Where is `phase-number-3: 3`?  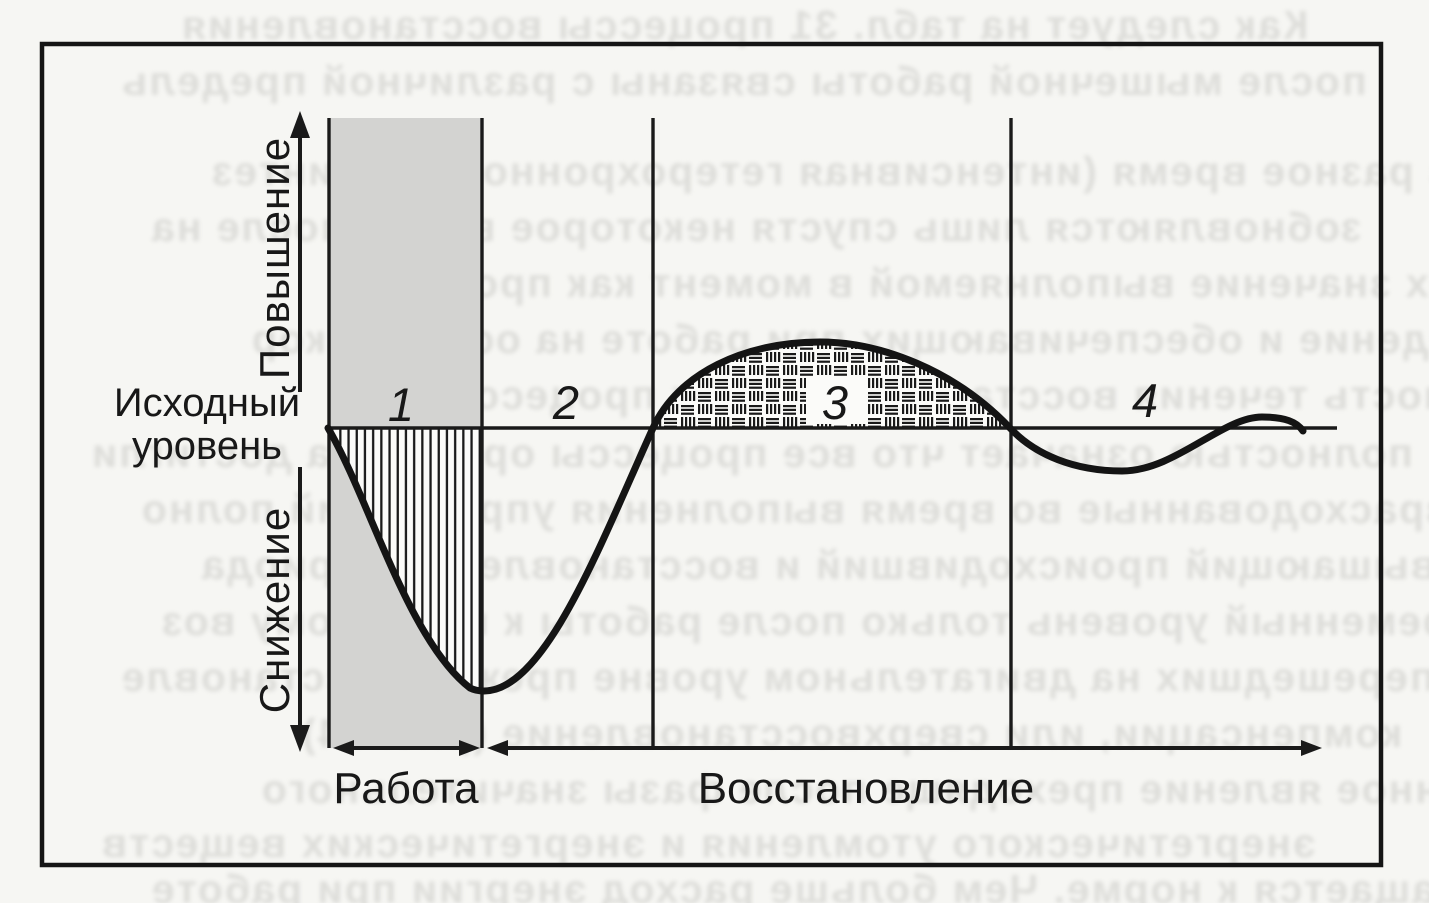
phase-number-3: 3 is located at coordinates (835, 402).